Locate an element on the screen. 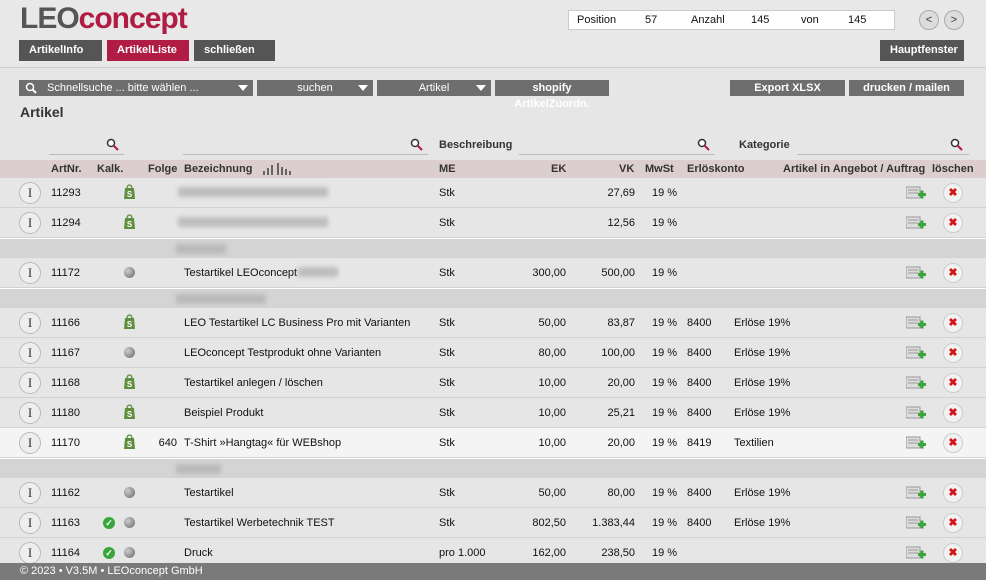 Image resolution: width=986 pixels, height=580 pixels. print-mail-button: drucken / mailen is located at coordinates (906, 88).